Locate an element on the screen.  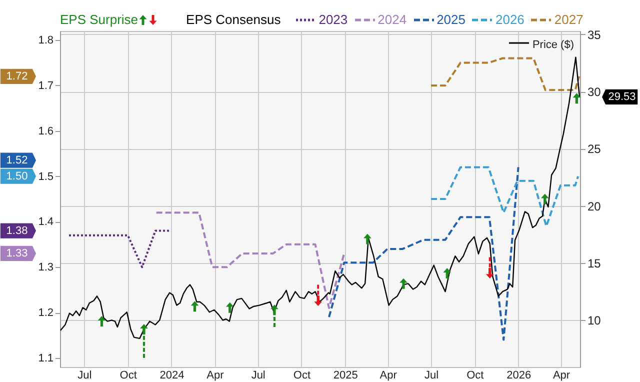
text: 29.53 is located at coordinates (622, 96).